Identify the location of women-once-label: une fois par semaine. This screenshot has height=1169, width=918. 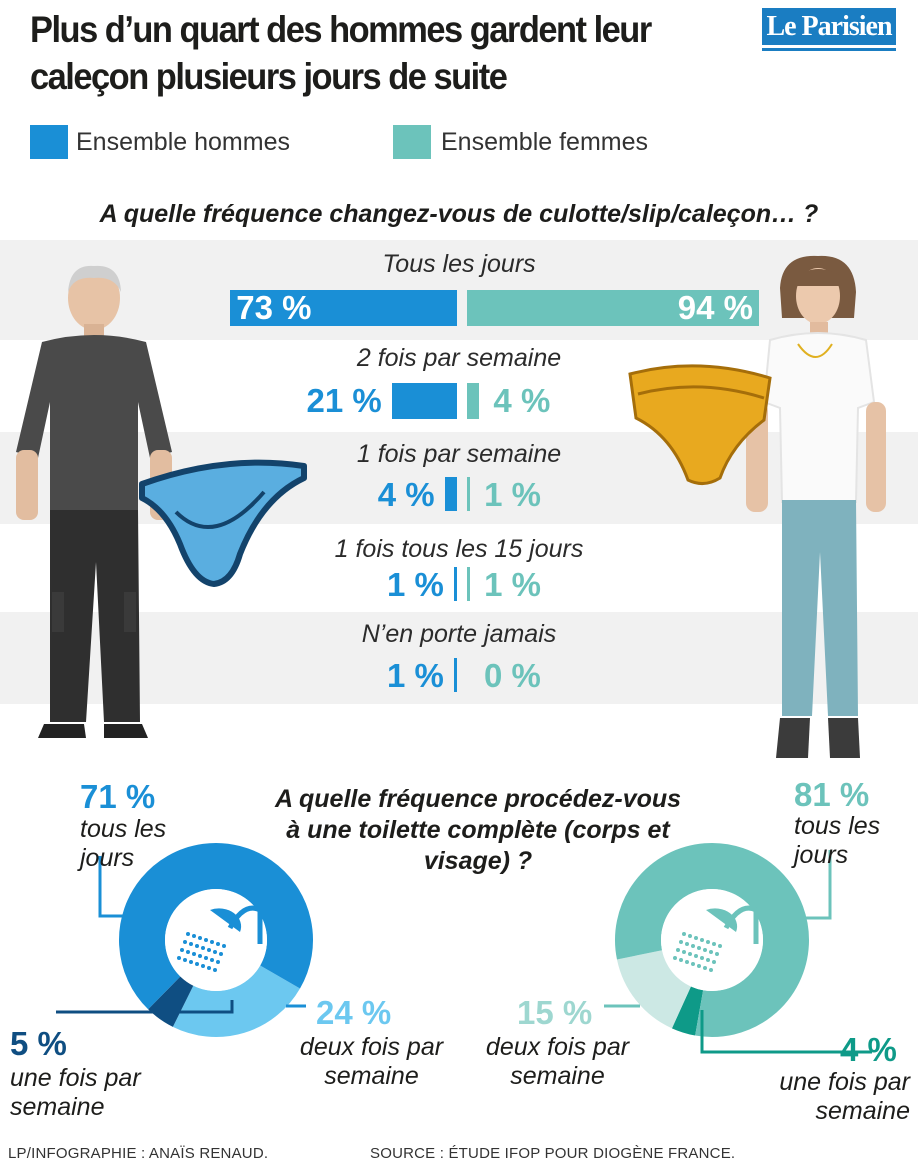
(844, 1096).